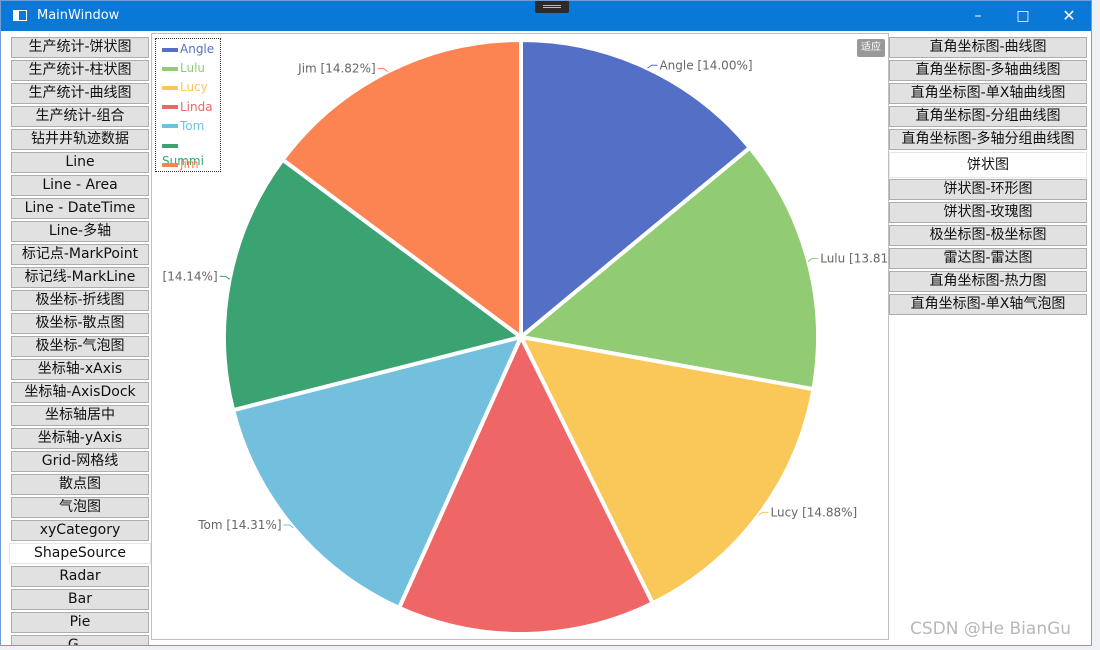 Image resolution: width=1100 pixels, height=650 pixels. I want to click on left-nav-button: Bar, so click(80, 599).